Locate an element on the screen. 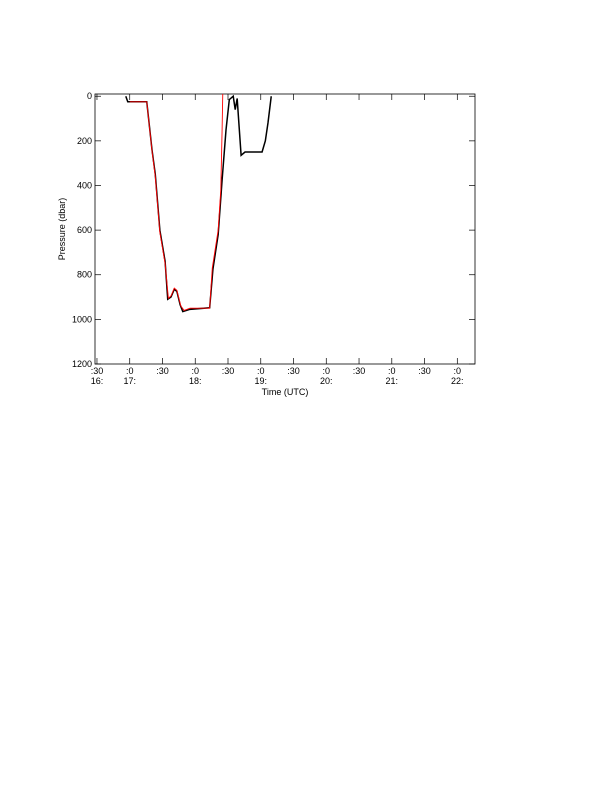  y-tick-label: 400 is located at coordinates (84, 185).